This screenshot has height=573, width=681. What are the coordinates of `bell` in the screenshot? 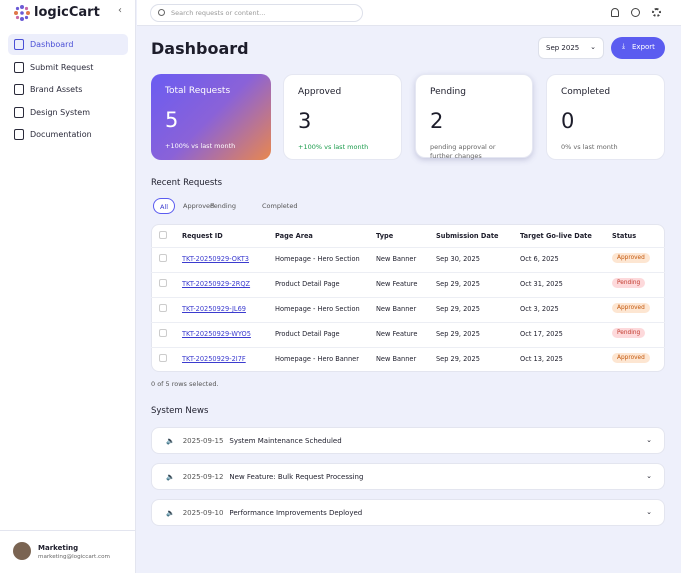 It's located at (615, 12).